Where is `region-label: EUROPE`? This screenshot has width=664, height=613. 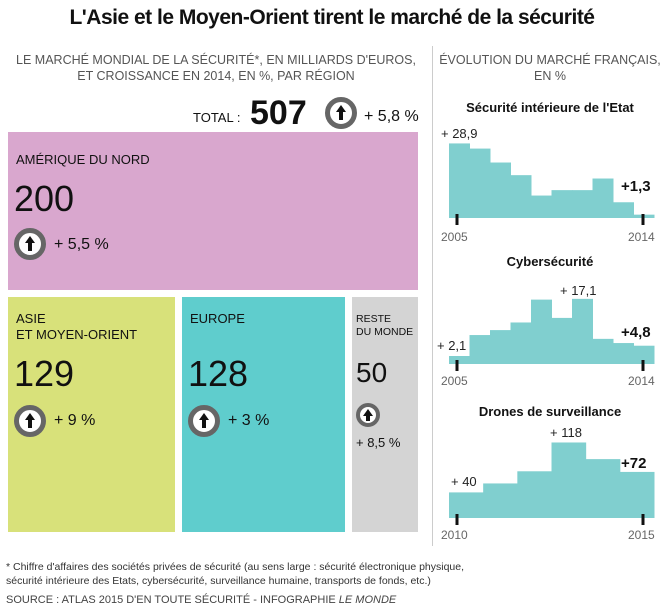 region-label: EUROPE is located at coordinates (217, 318).